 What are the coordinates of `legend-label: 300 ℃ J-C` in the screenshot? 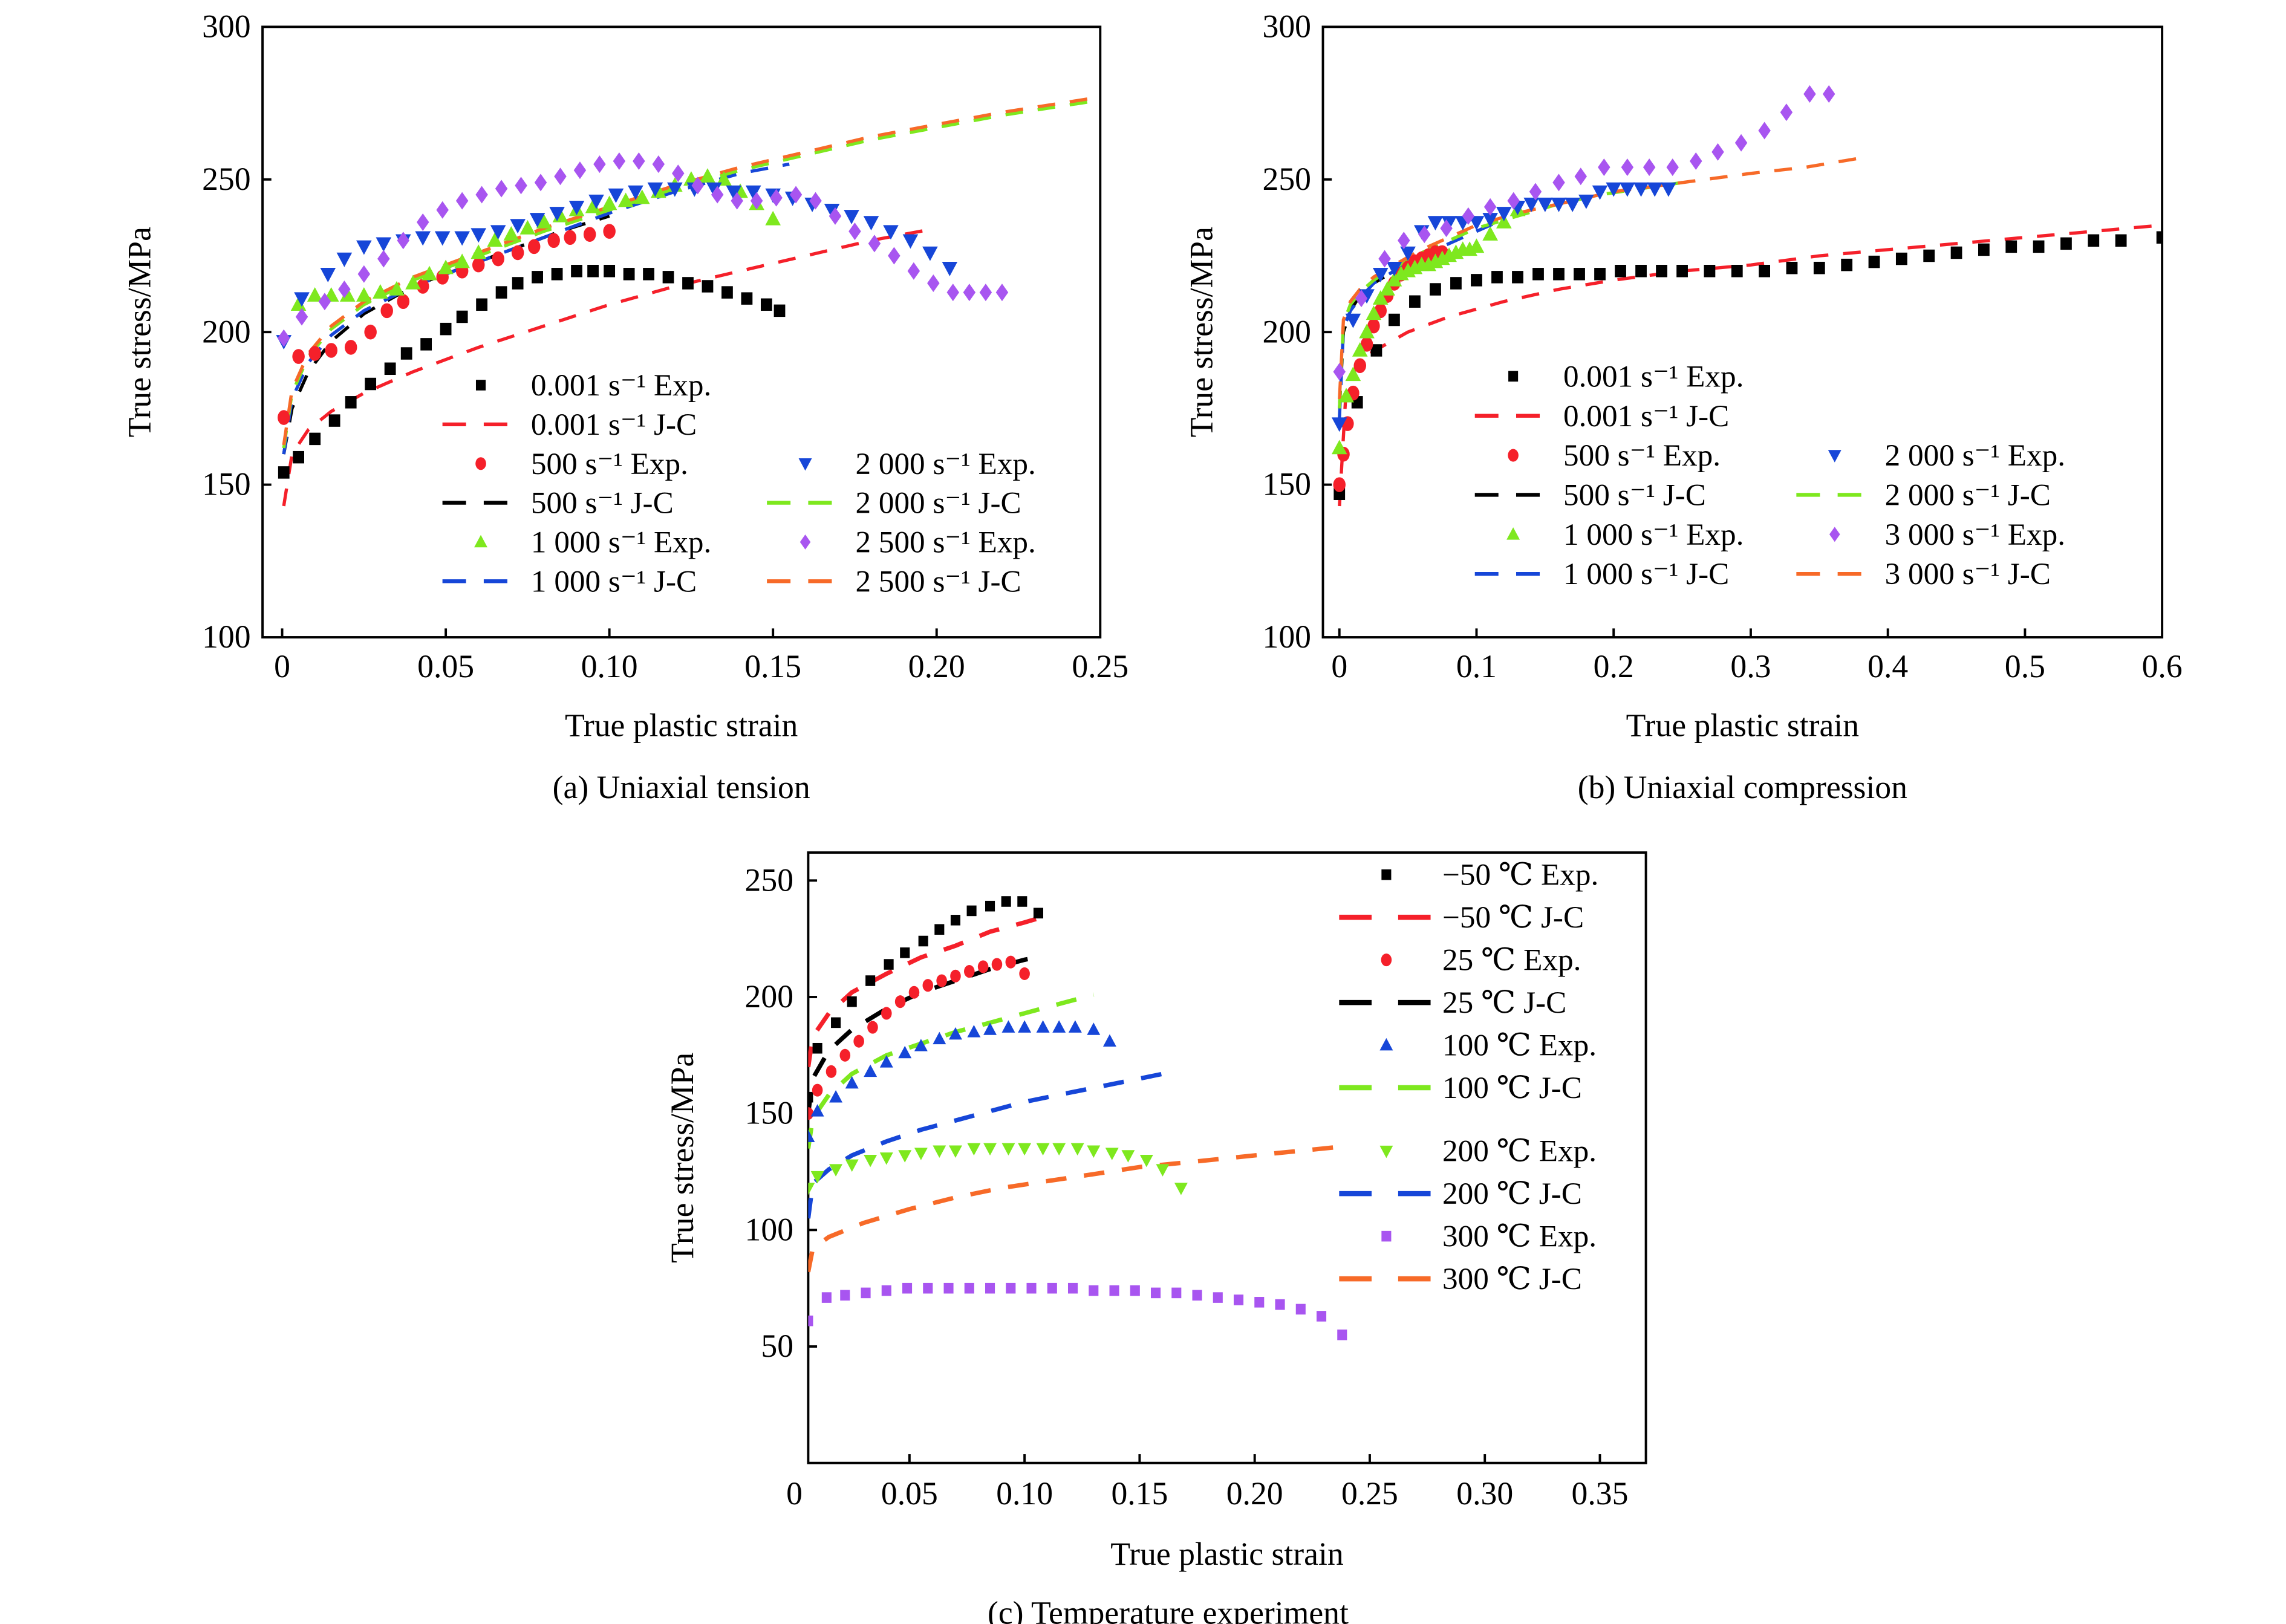 It's located at (1512, 1279).